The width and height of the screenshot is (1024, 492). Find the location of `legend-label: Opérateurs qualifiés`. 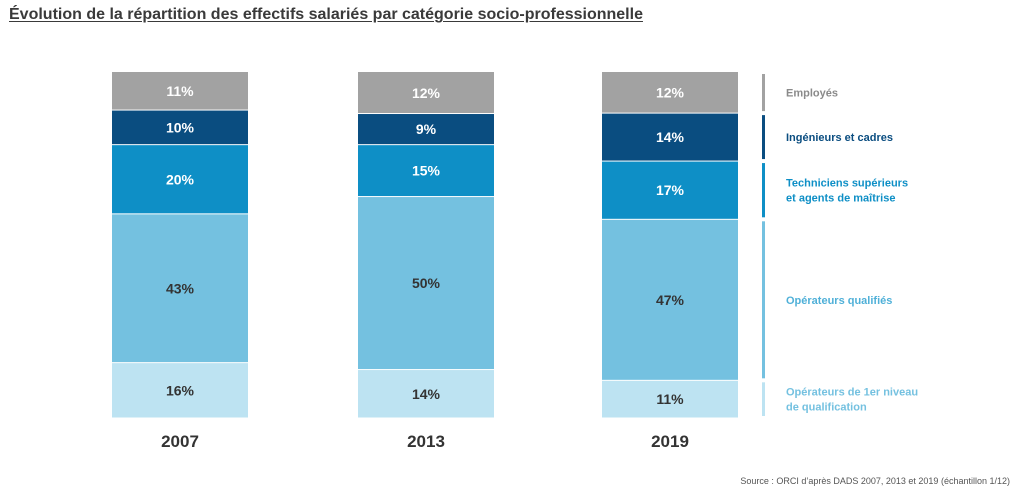

legend-label: Opérateurs qualifiés is located at coordinates (839, 301).